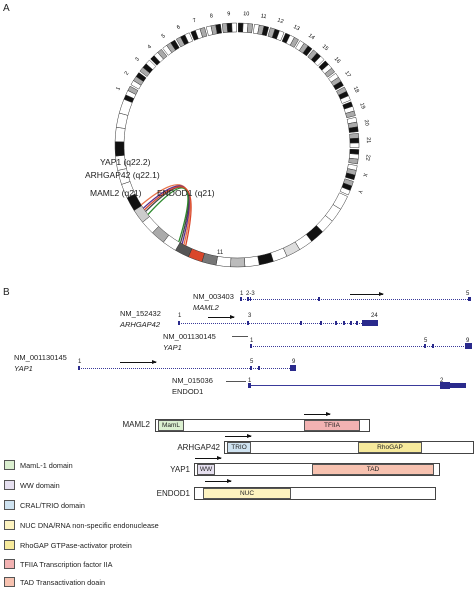  I want to click on legend-item: MamL-1 domain, so click(38, 465).